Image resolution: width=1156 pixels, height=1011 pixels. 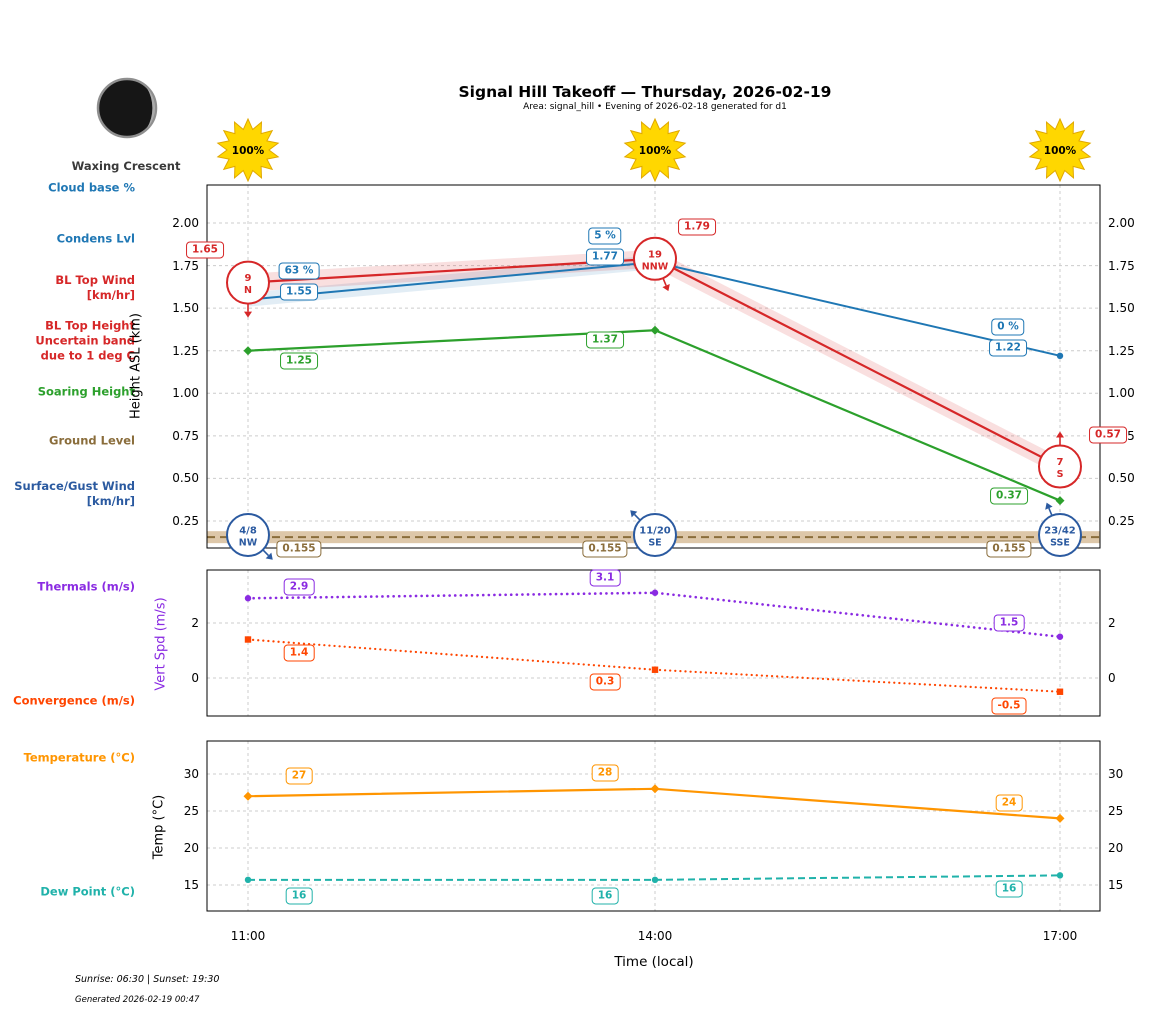 What do you see at coordinates (299, 549) in the screenshot?
I see `data-label-ground-level-0: 0.155` at bounding box center [299, 549].